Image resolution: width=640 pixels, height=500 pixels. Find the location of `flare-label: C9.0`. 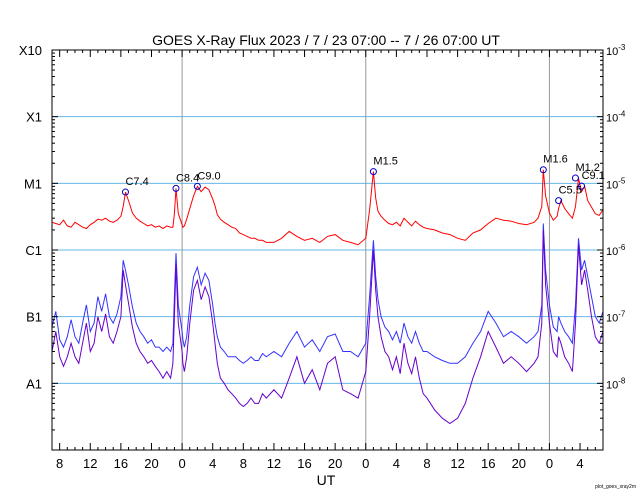

flare-label: C9.0 is located at coordinates (208, 176).